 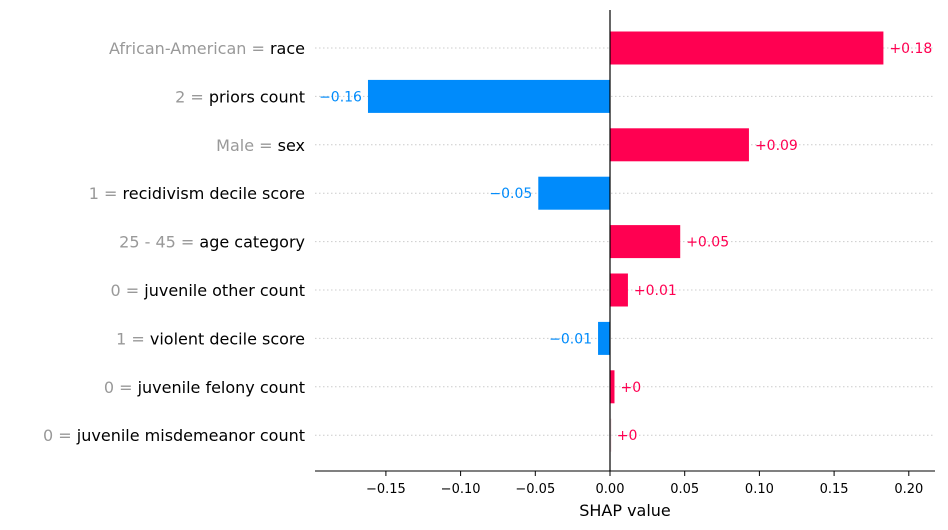 What do you see at coordinates (510, 194) in the screenshot?
I see `data-label: −0.05` at bounding box center [510, 194].